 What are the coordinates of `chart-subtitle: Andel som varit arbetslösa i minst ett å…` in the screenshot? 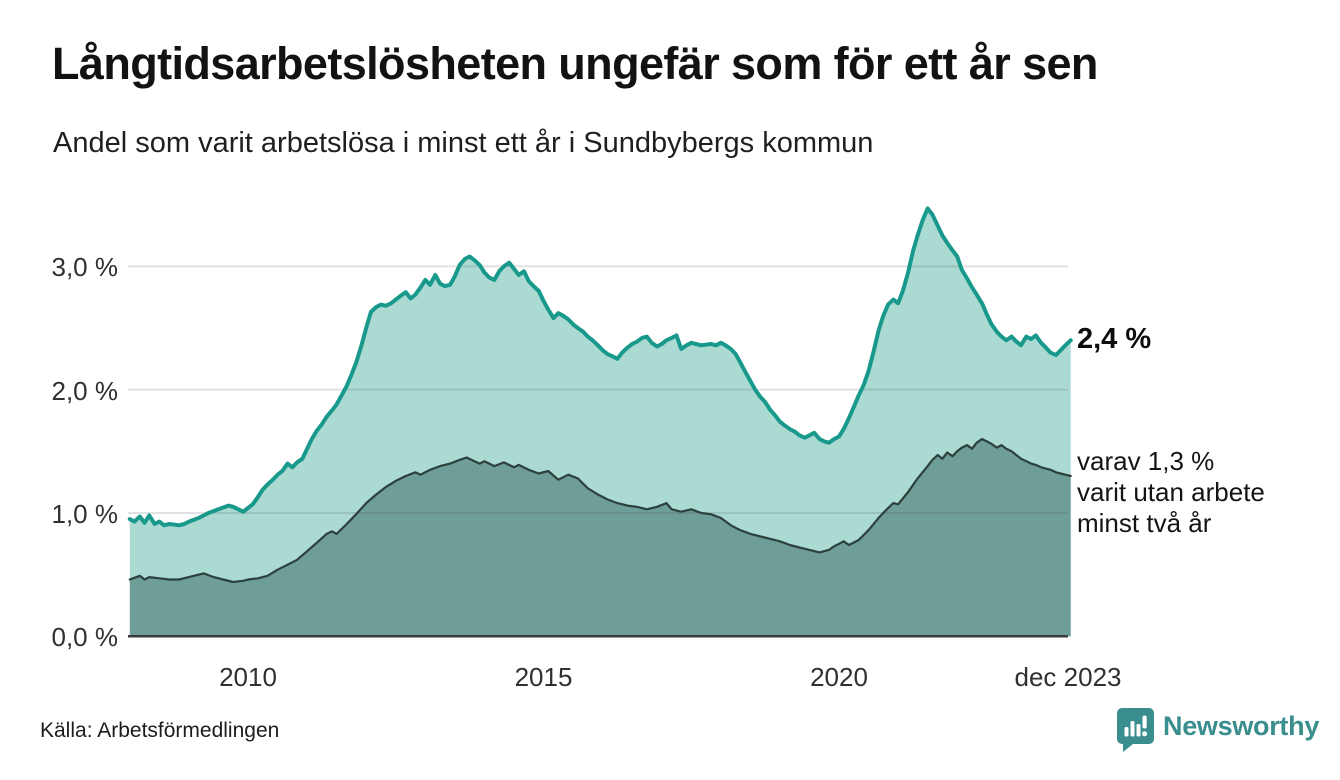 It's located at (463, 143).